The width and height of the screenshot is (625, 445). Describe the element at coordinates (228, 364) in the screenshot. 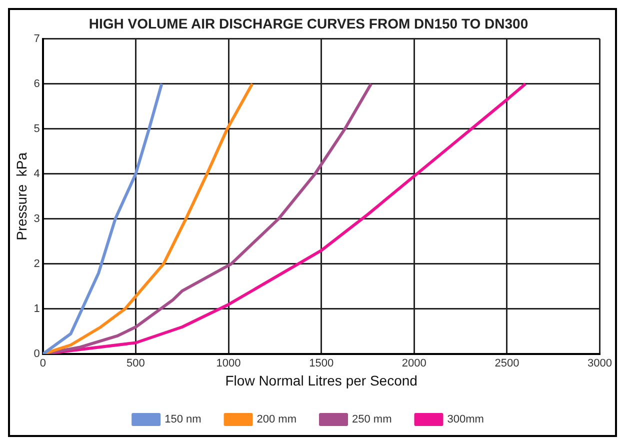

I see `x-tick-label: 1000` at that location.